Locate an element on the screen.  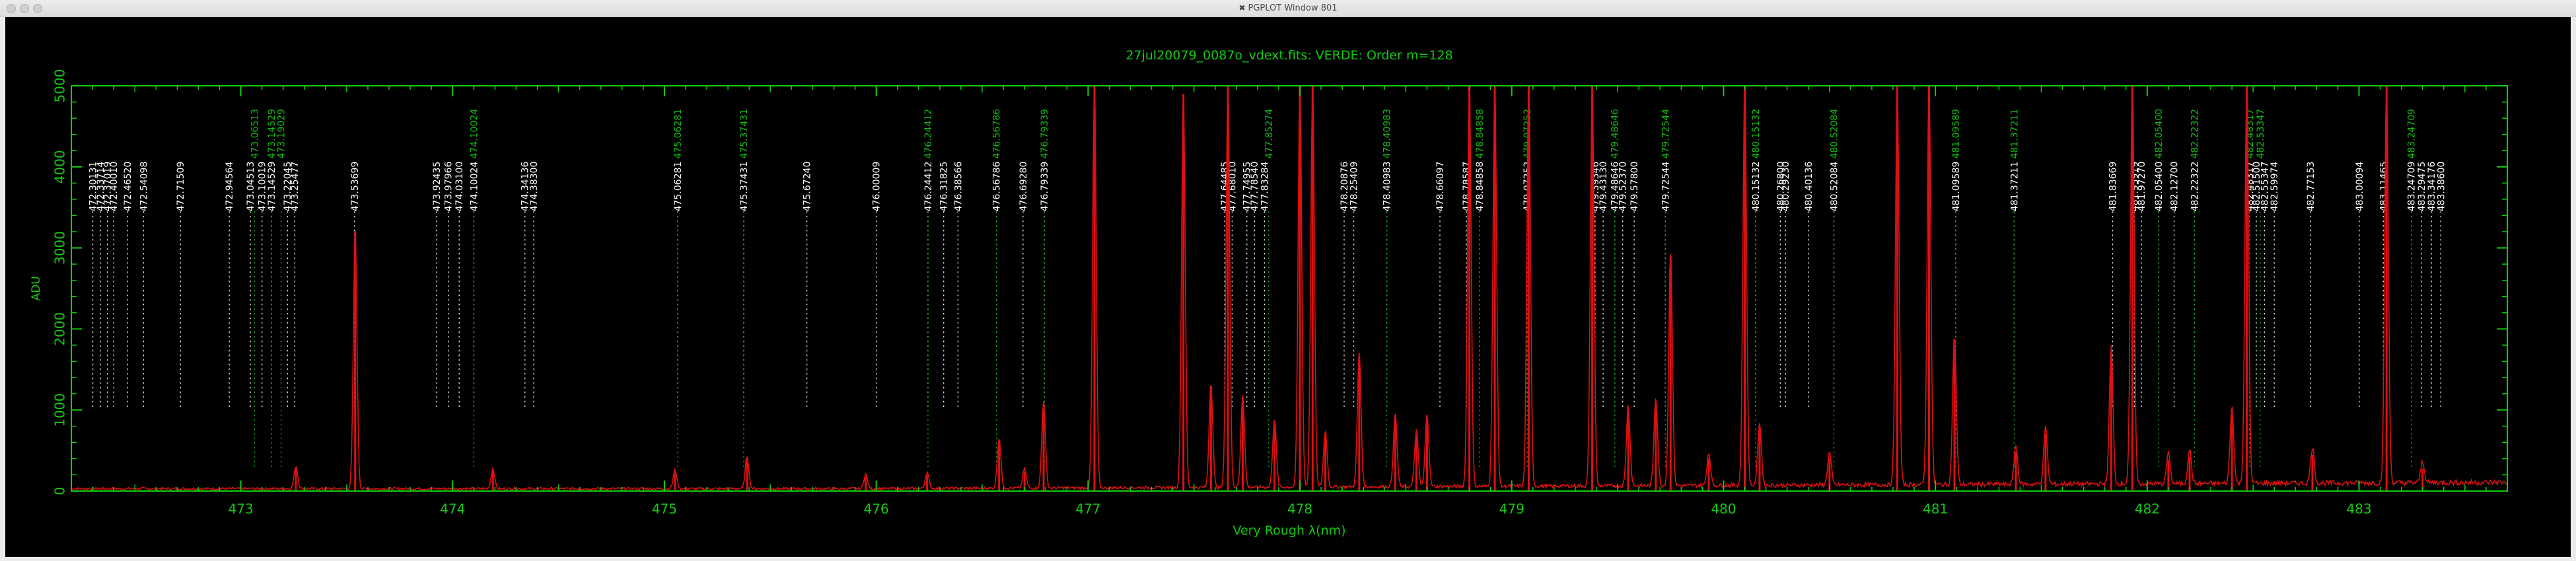
white-marker-label: 478.66097 is located at coordinates (1441, 187).